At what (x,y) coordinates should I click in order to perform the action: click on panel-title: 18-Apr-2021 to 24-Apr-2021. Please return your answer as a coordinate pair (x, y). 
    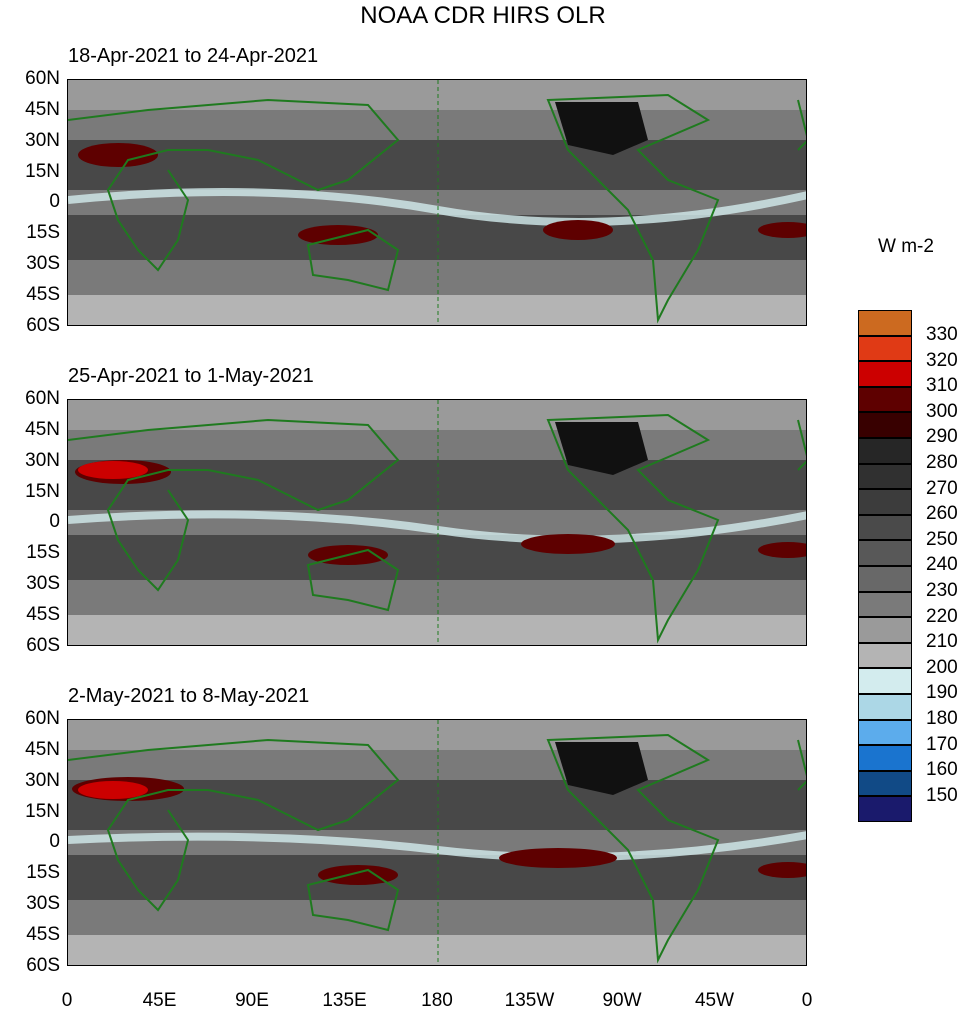
    Looking at the image, I should click on (193, 56).